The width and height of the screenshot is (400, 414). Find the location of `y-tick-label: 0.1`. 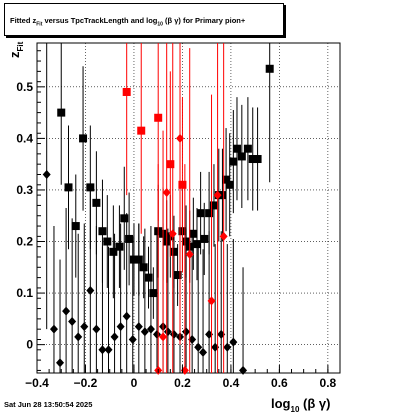

y-tick-label: 0.1 is located at coordinates (24, 293).